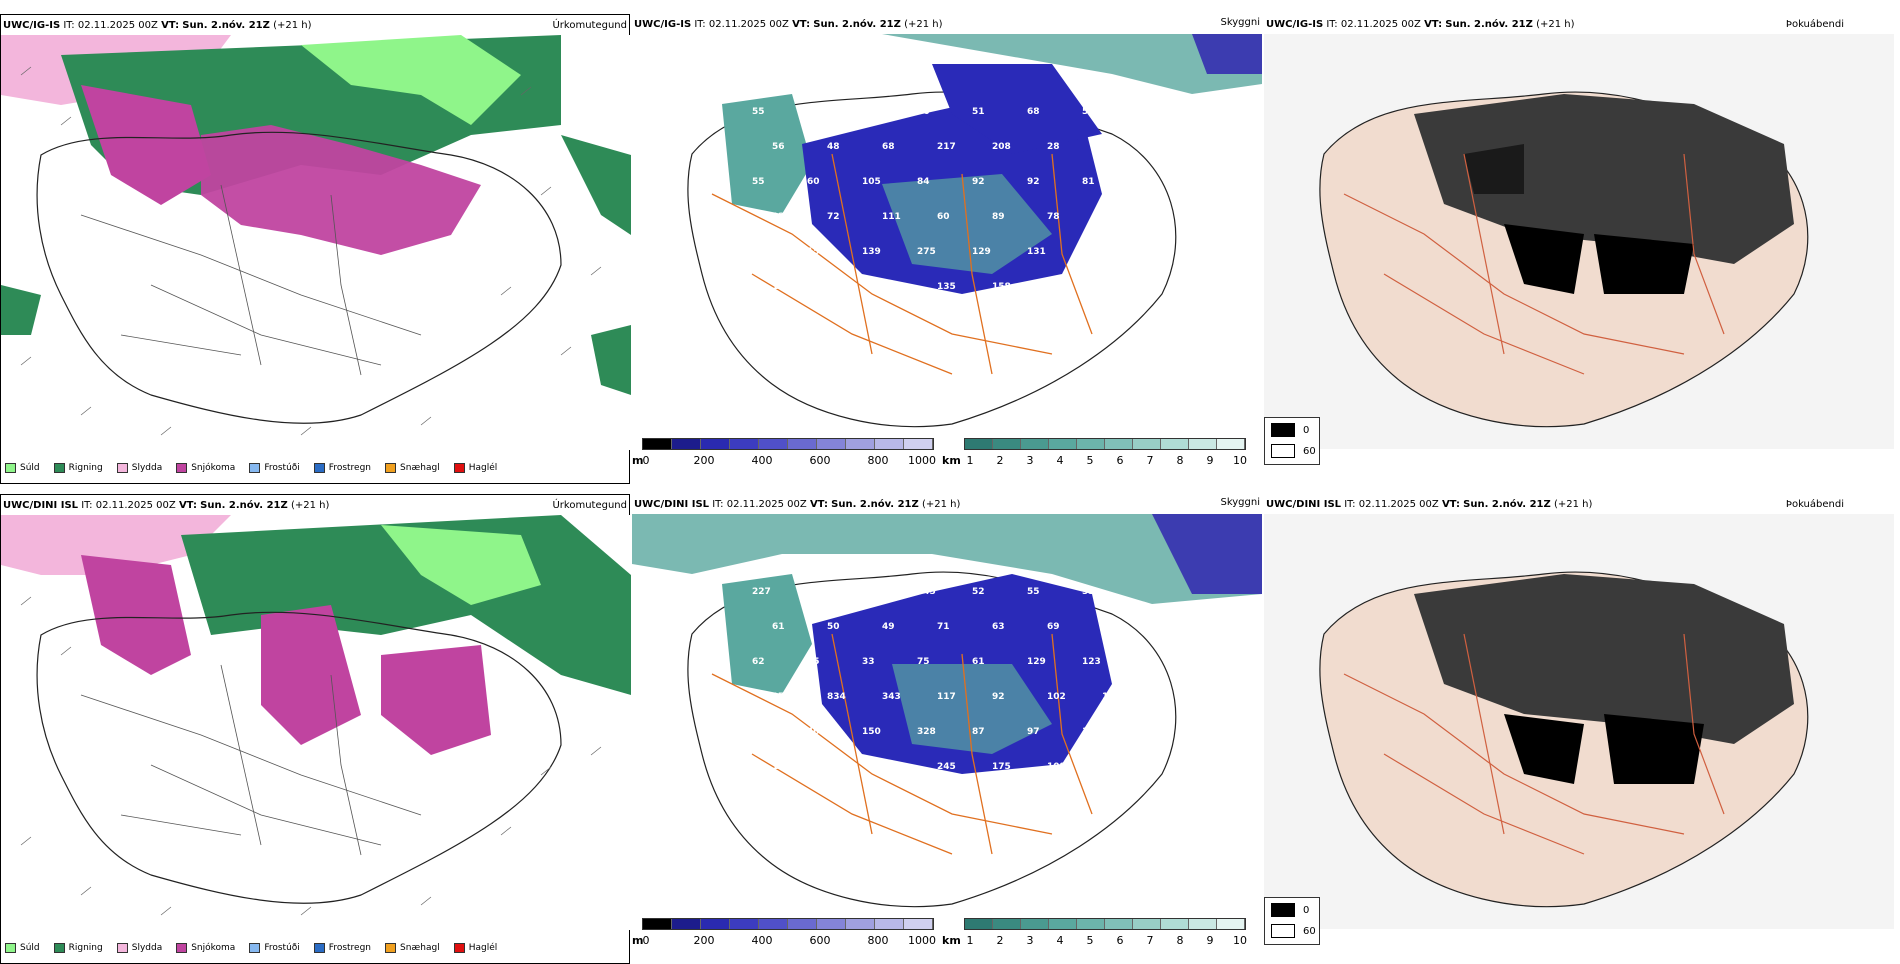 The height and width of the screenshot is (964, 1900). Describe the element at coordinates (868, 662) in the screenshot. I see `visibility-value: 33` at that location.